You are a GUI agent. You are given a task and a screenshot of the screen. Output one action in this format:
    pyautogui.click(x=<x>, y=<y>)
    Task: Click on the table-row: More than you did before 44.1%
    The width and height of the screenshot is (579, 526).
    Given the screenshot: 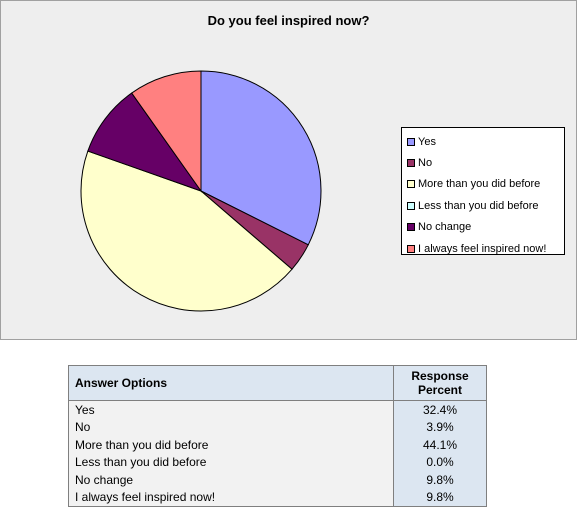 What is the action you would take?
    pyautogui.click(x=277, y=445)
    